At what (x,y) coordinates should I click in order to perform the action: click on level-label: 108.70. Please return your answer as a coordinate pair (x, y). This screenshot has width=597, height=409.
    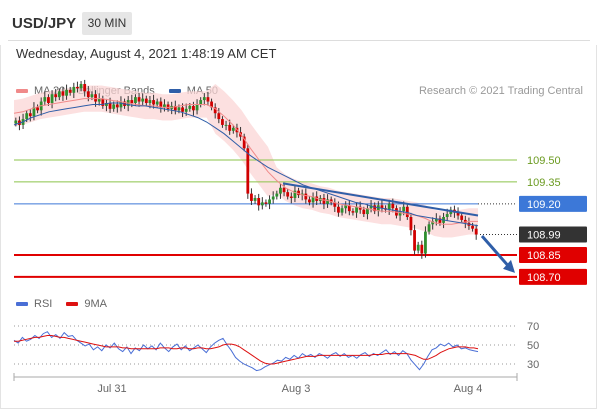
    Looking at the image, I should click on (544, 278).